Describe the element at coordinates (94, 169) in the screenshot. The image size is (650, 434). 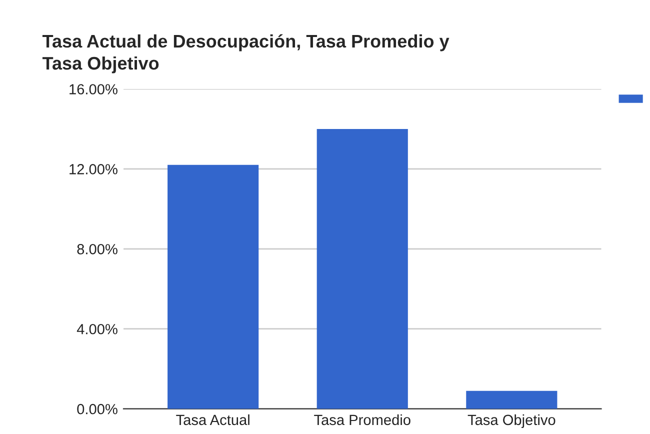
I see `y-tick-label: 12.00%` at that location.